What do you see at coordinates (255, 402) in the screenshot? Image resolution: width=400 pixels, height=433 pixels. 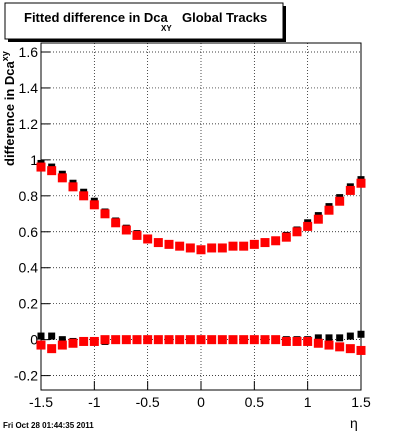 I see `x-tick-label: 0.5` at bounding box center [255, 402].